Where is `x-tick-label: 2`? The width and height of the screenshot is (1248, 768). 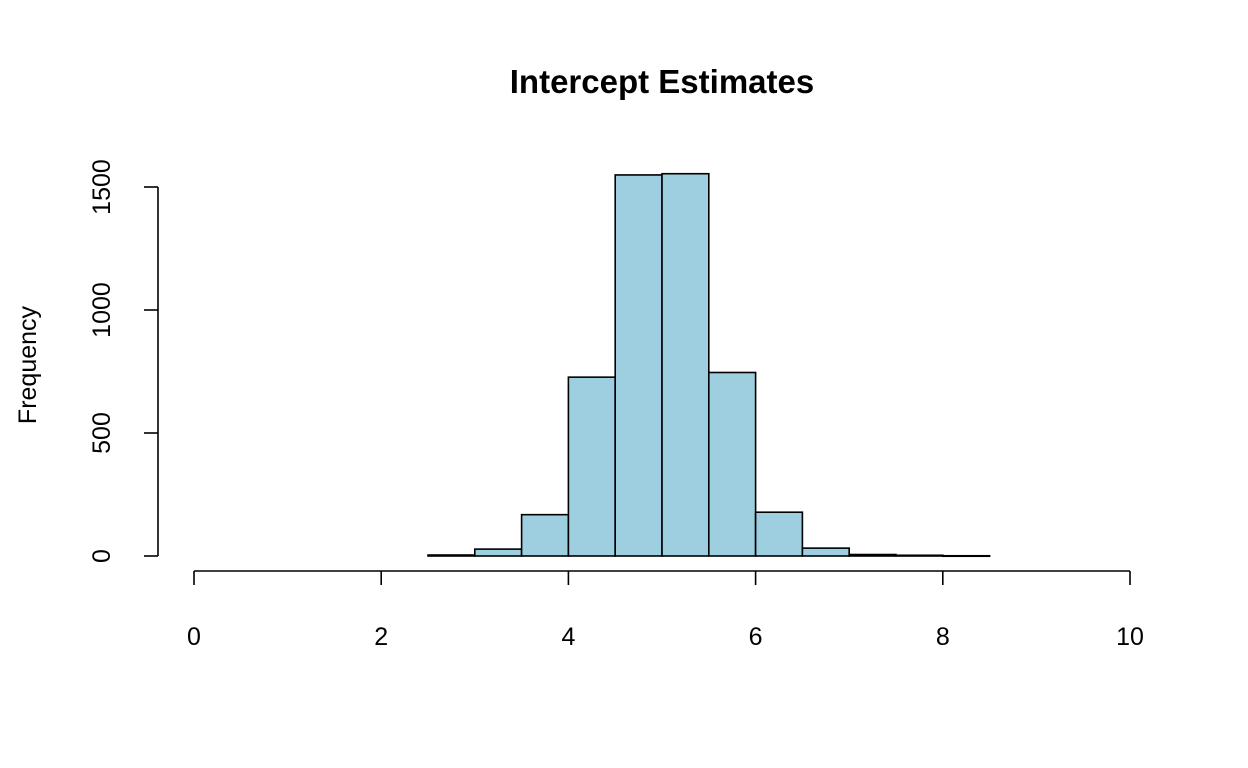 x-tick-label: 2 is located at coordinates (381, 637).